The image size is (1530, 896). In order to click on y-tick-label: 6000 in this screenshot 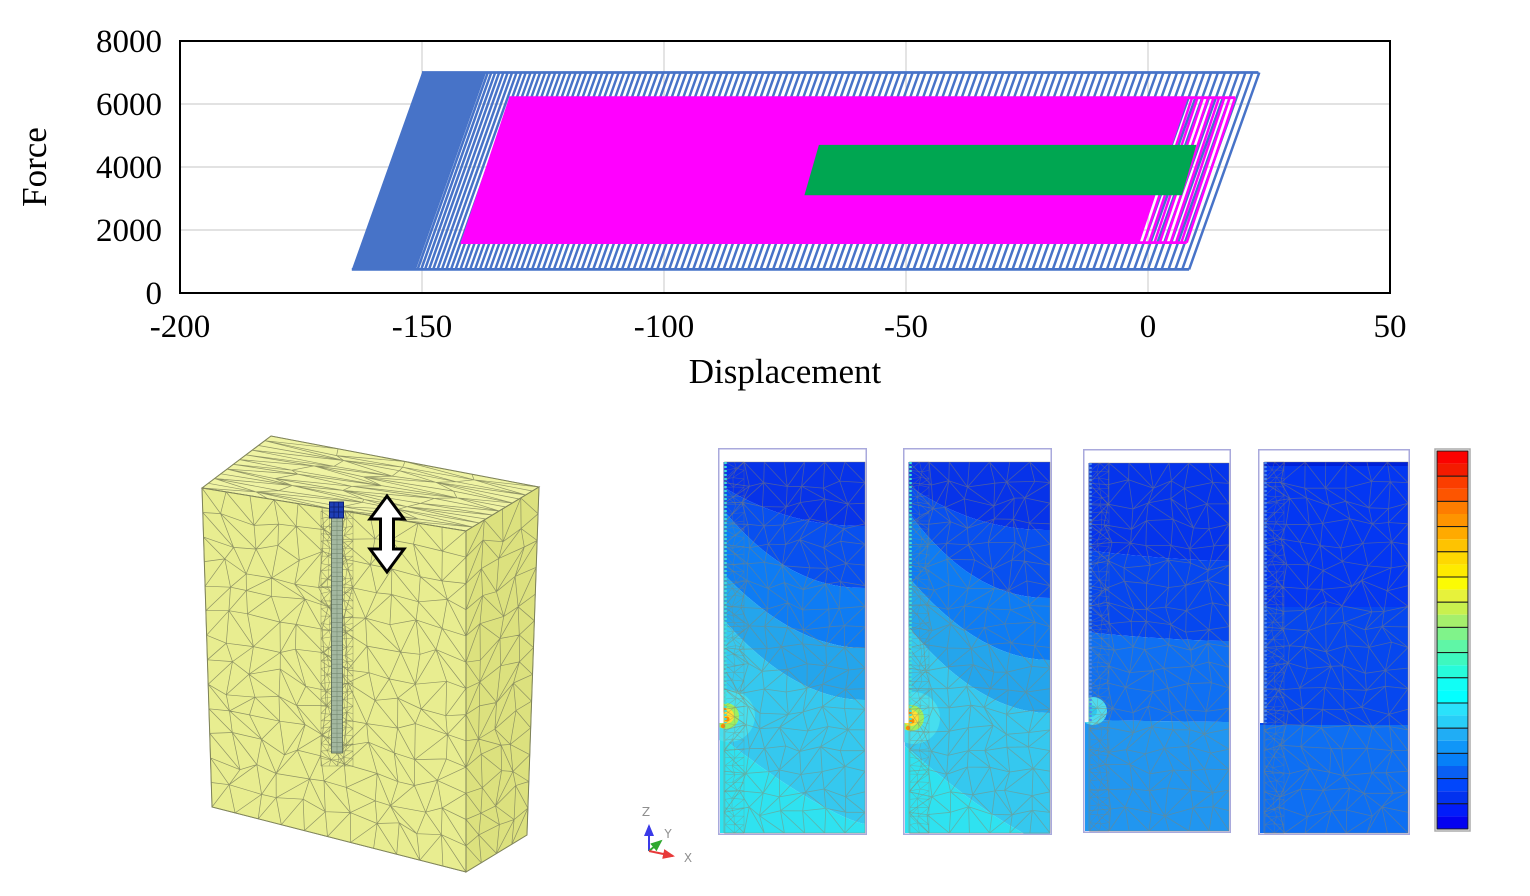, I will do `click(129, 105)`.